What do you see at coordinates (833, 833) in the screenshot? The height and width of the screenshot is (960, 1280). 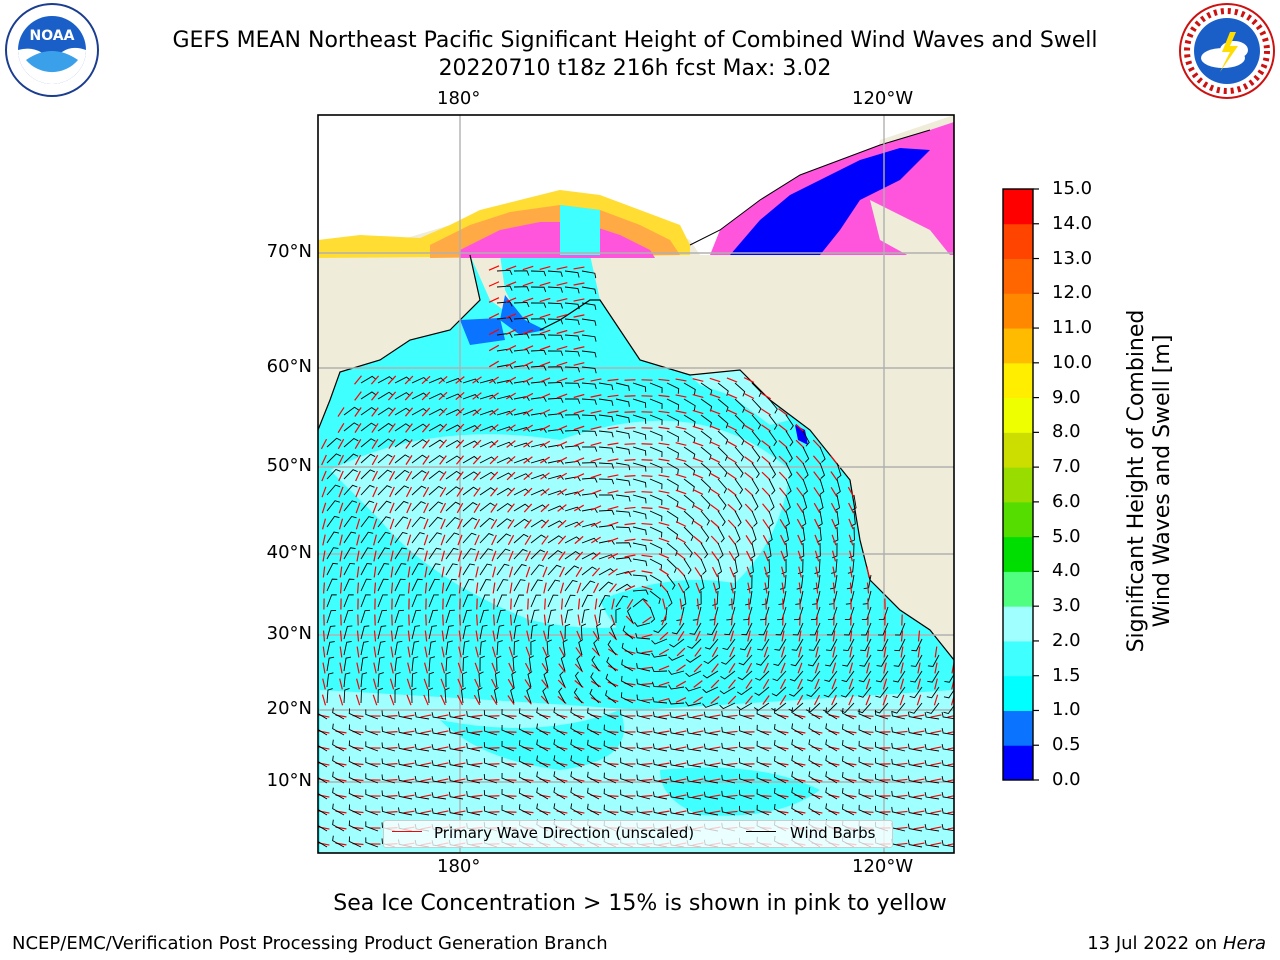 I see `wind-barb-legend-label: Wind Barbs` at bounding box center [833, 833].